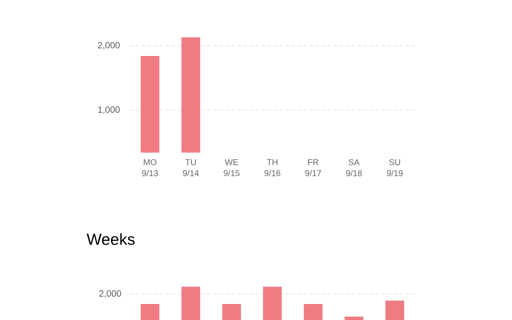 This screenshot has height=320, width=512. Describe the element at coordinates (394, 167) in the screenshot. I see `x-tick-label: SU 9/19` at that location.